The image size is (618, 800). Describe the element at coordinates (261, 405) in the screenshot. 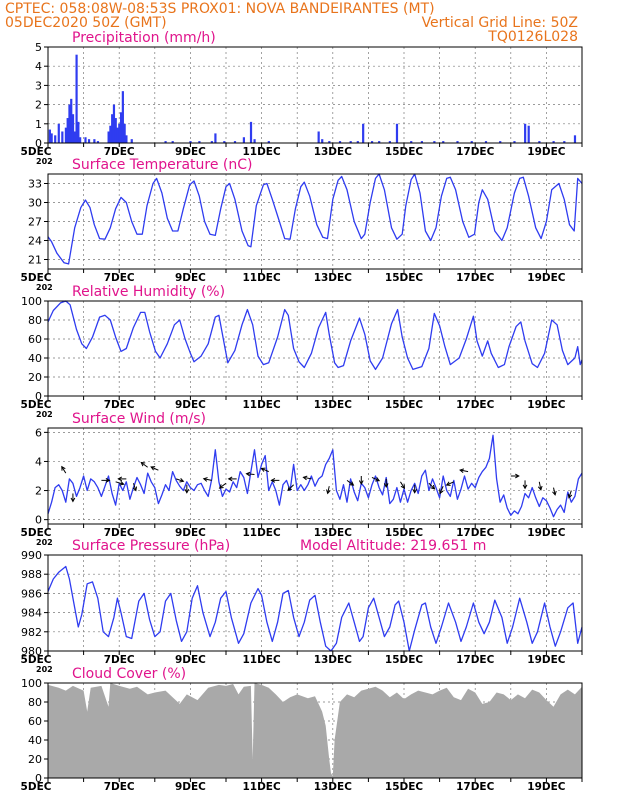

I see `humidity-xtick-label-3: 11DEC` at that location.